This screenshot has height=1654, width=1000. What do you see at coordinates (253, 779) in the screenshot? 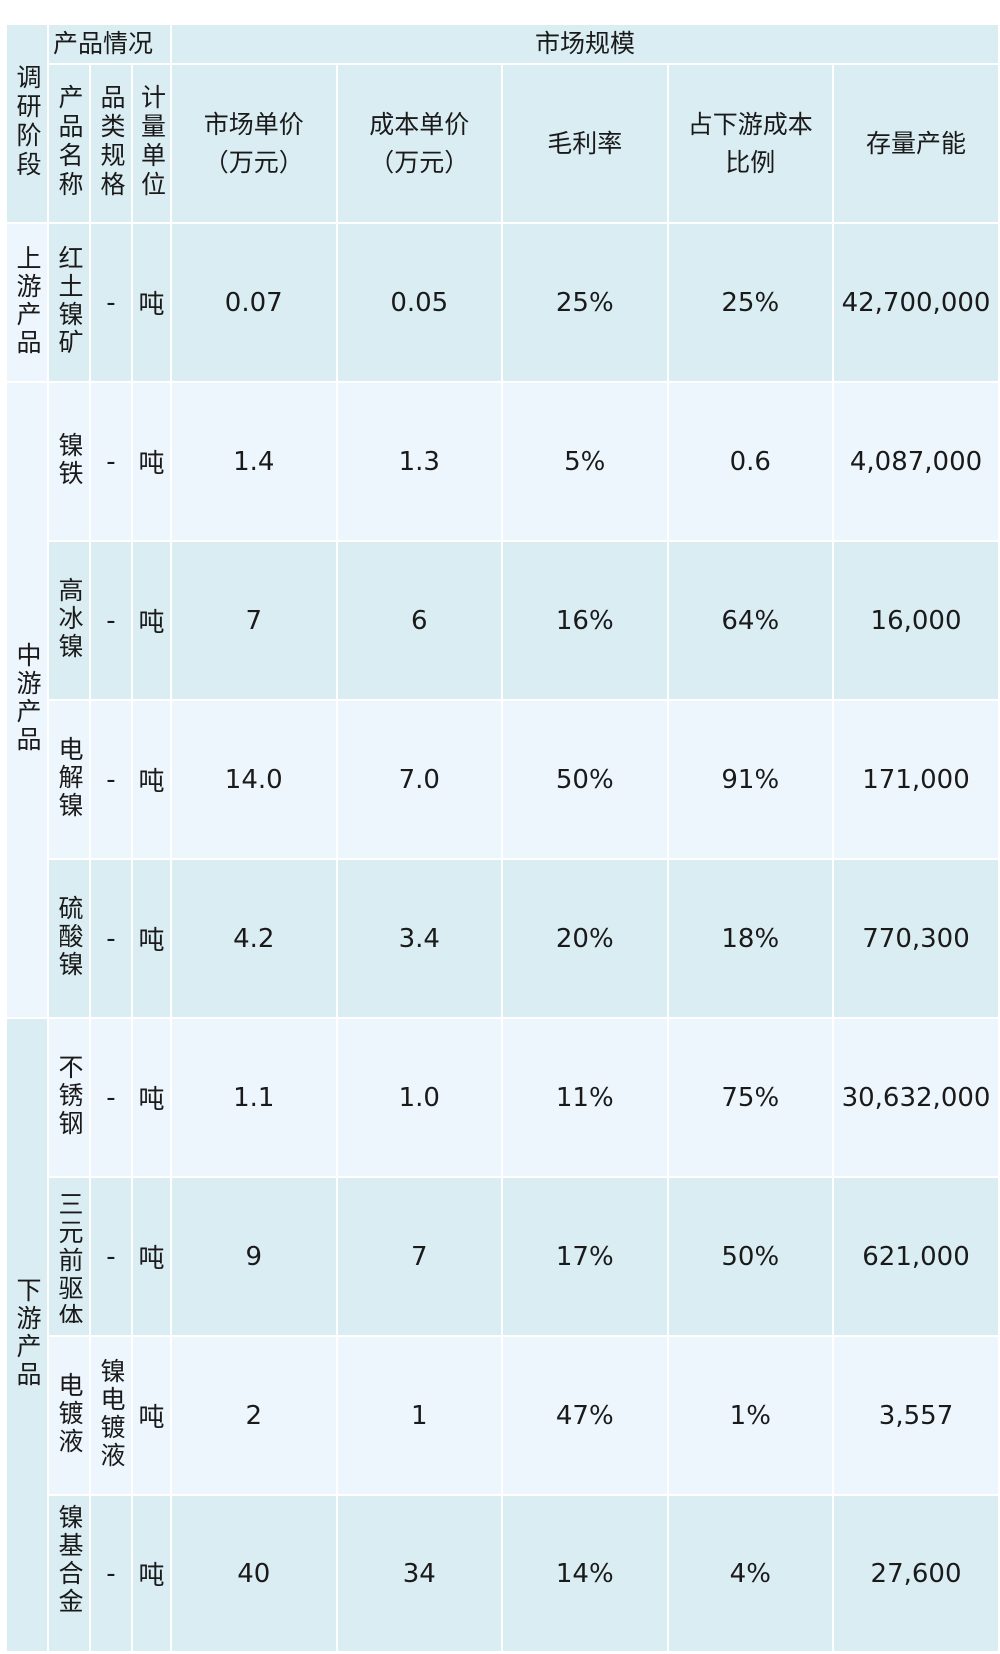
I see `cell-market-price: 14.0` at bounding box center [253, 779].